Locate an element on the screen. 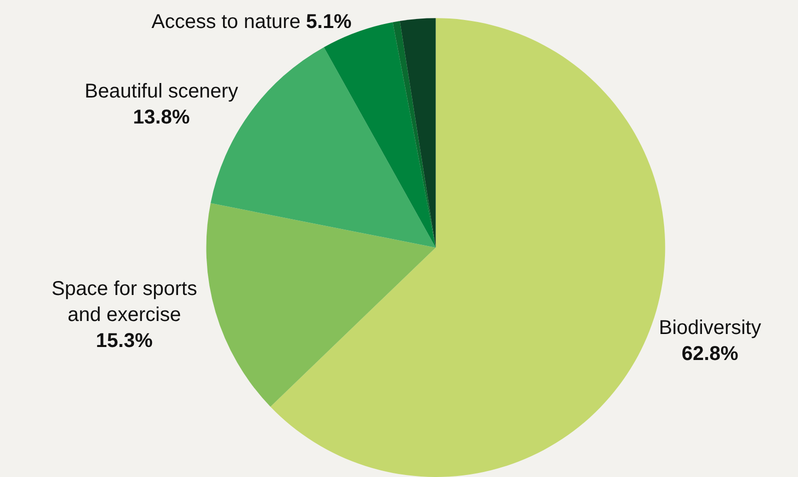 The width and height of the screenshot is (798, 477). data-label: 5.1% is located at coordinates (329, 22).